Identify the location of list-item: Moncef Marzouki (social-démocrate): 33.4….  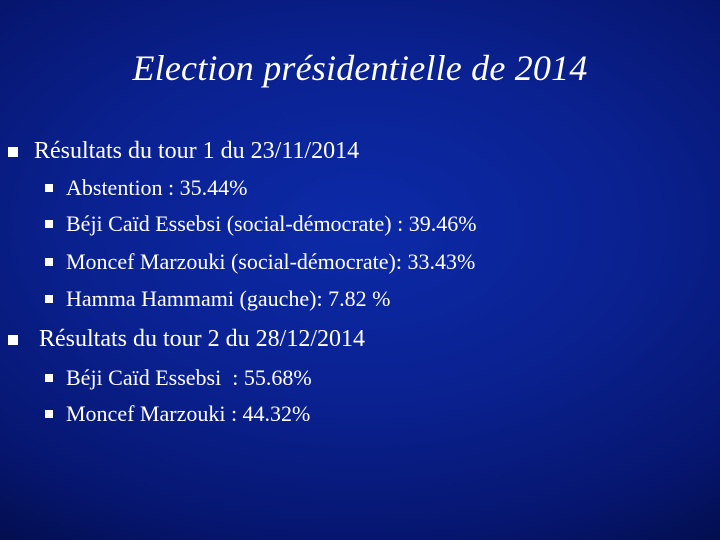
(360, 262).